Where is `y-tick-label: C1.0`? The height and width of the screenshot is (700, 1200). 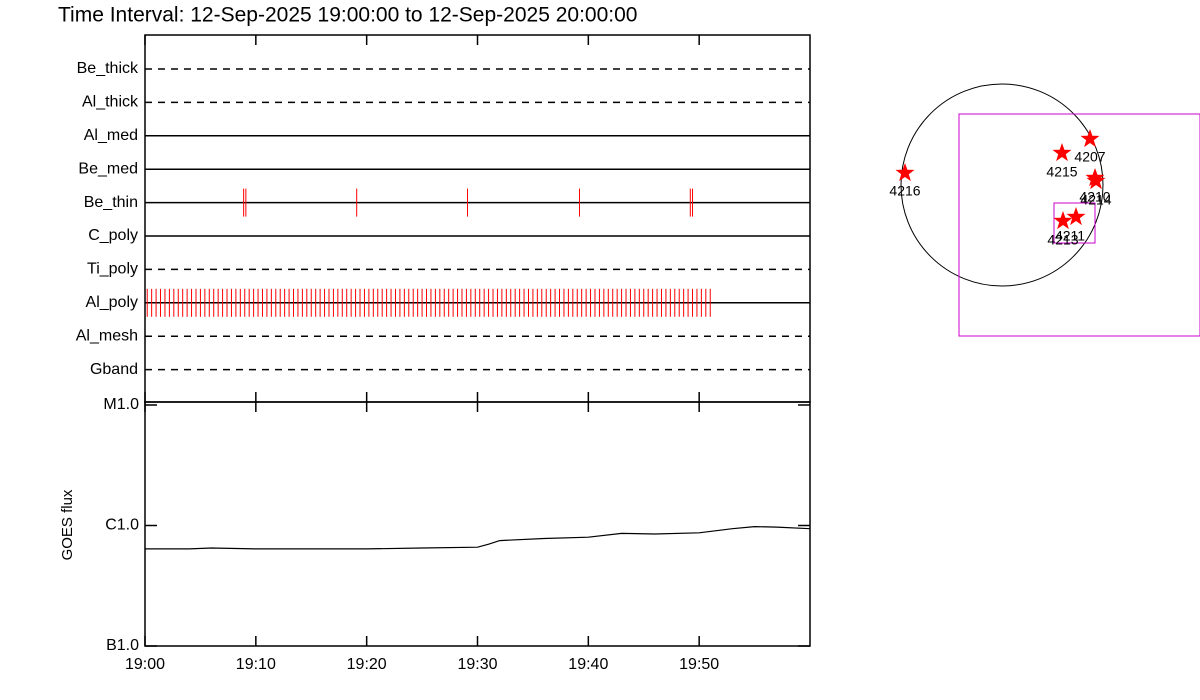
y-tick-label: C1.0 is located at coordinates (122, 525).